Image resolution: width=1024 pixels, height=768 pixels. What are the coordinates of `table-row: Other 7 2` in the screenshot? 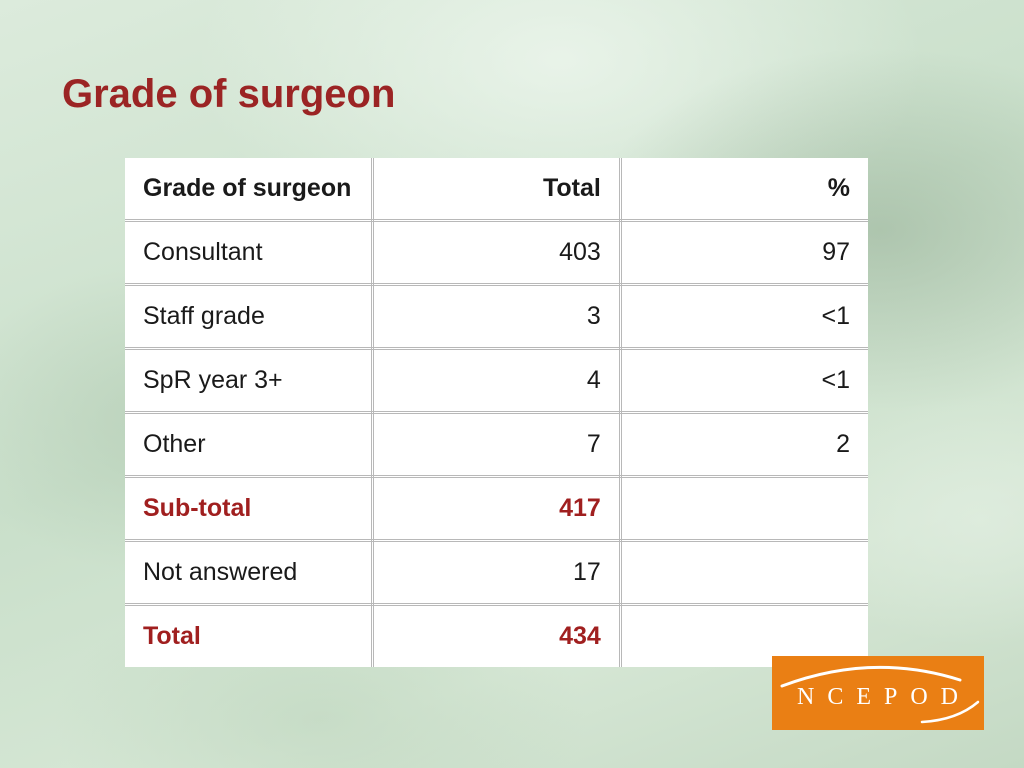 It's located at (496, 445).